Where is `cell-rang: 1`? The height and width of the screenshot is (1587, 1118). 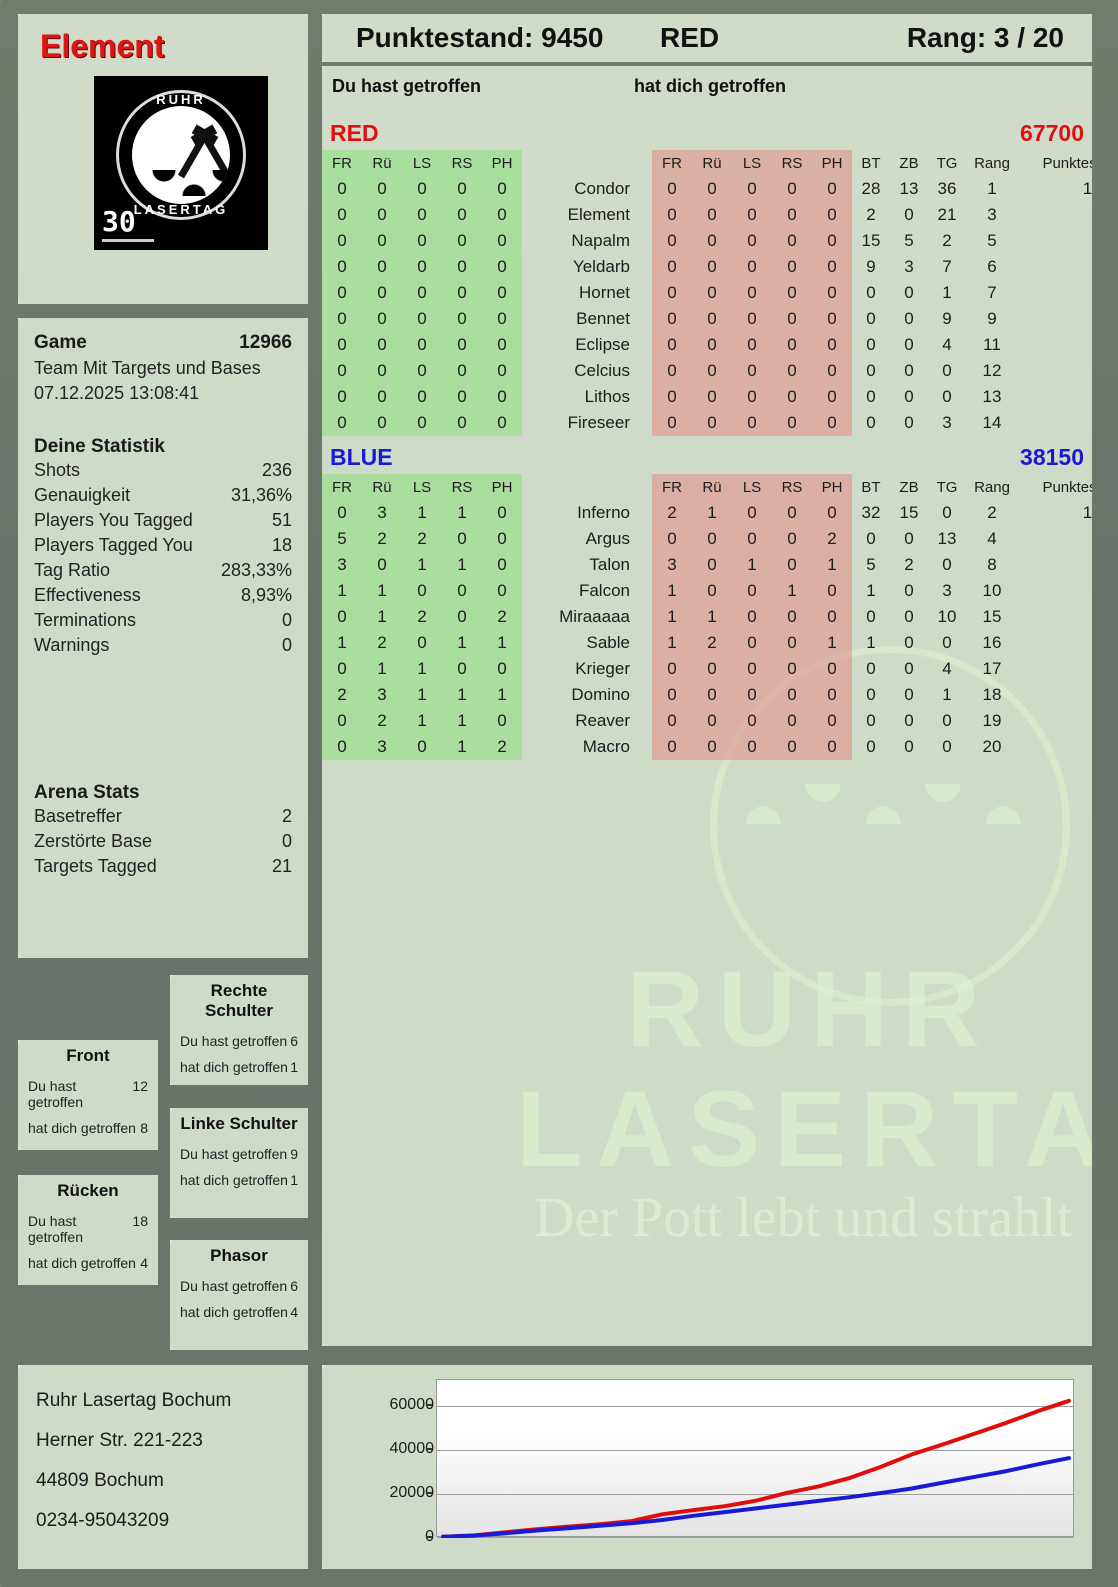
cell-rang: 1 is located at coordinates (992, 188).